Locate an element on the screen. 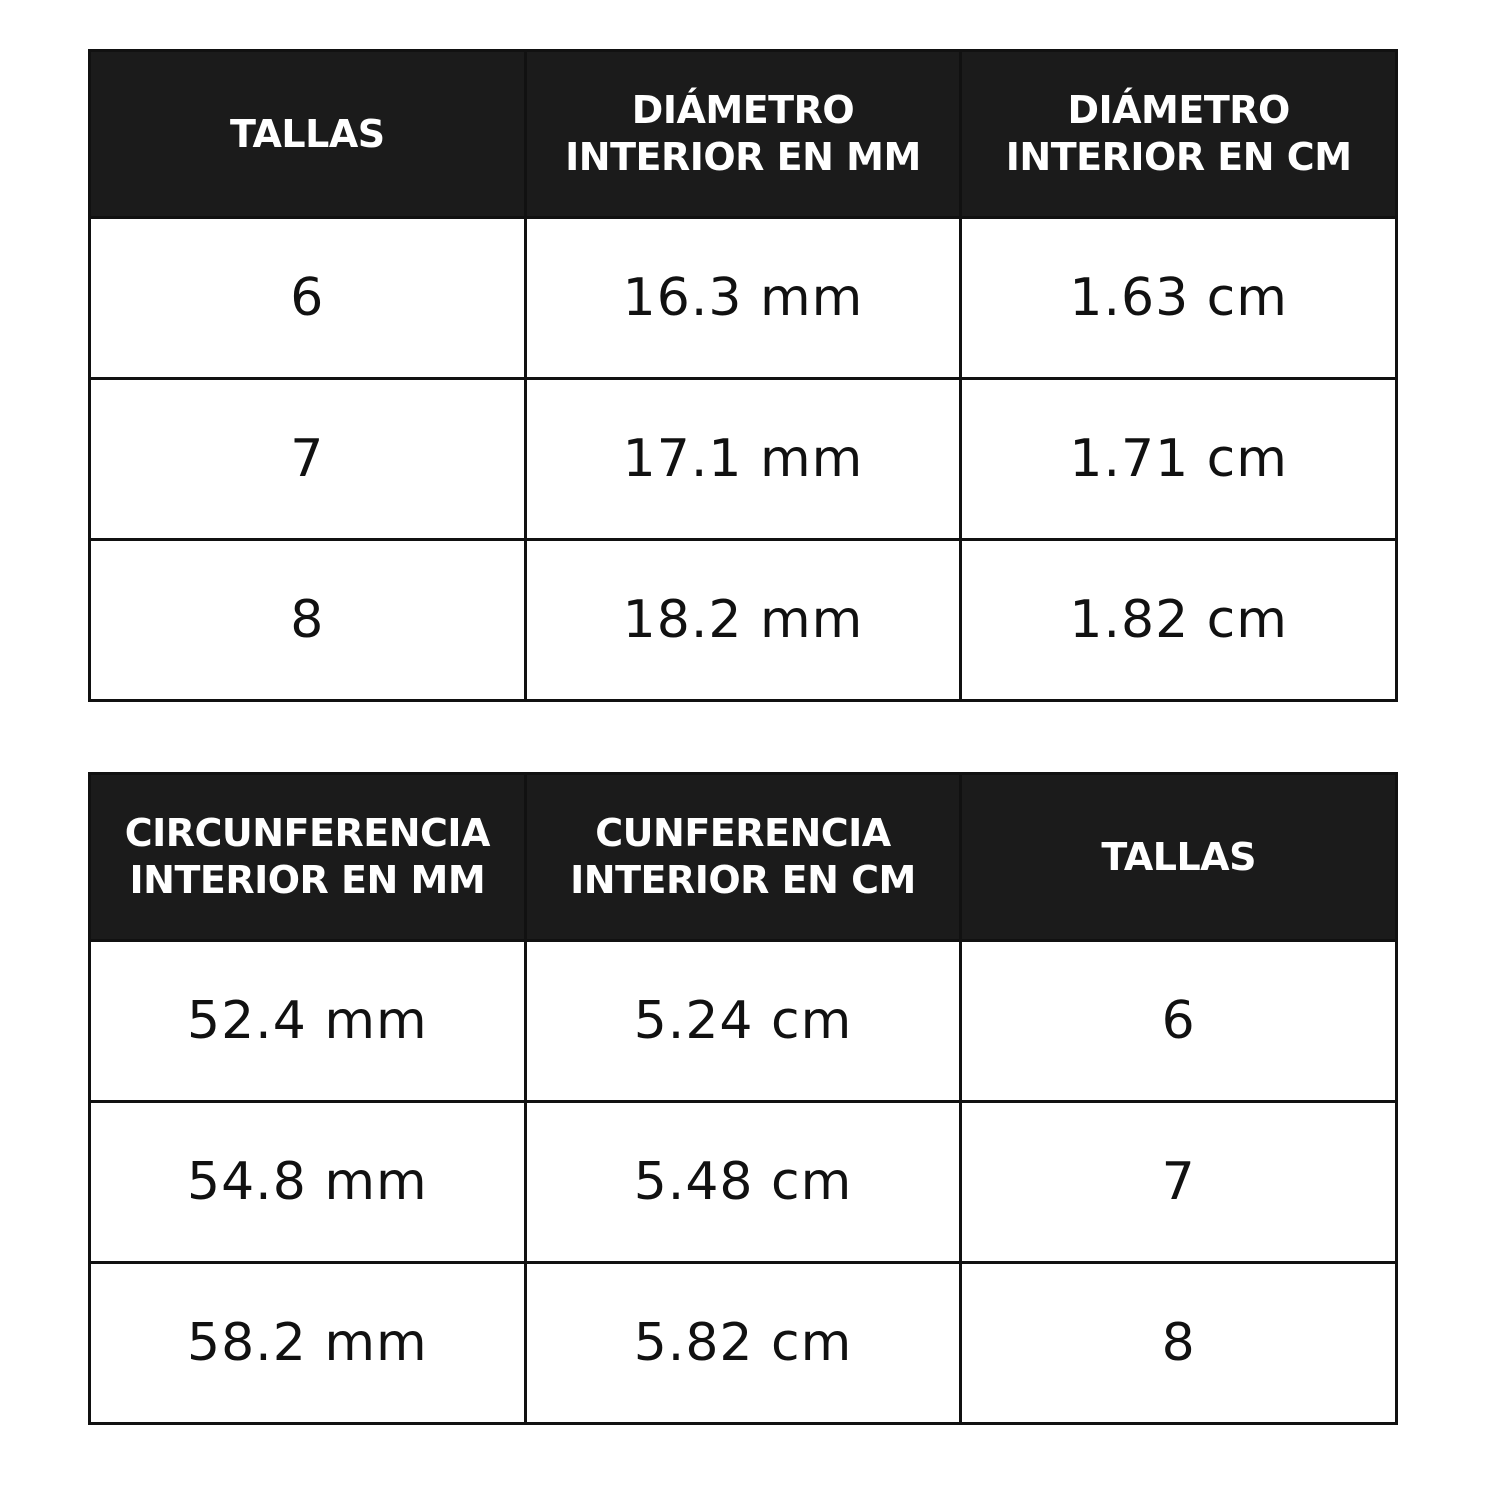 The height and width of the screenshot is (1485, 1485). table-cell: 5.82 cm is located at coordinates (743, 1343).